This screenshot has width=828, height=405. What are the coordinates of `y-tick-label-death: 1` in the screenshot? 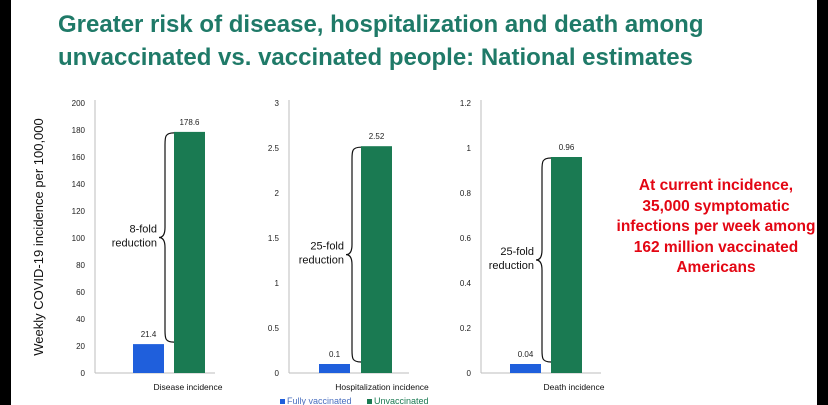 It's located at (469, 148).